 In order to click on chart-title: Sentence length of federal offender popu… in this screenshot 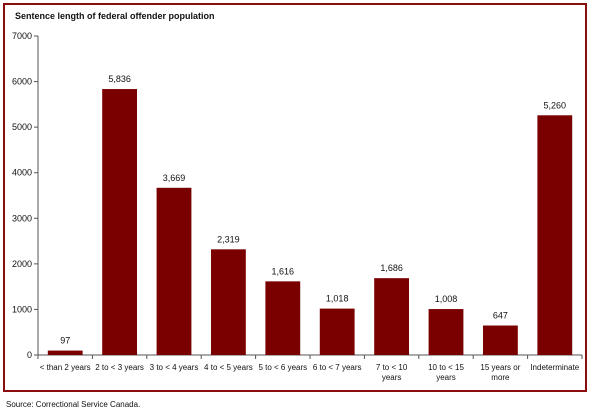, I will do `click(115, 16)`.